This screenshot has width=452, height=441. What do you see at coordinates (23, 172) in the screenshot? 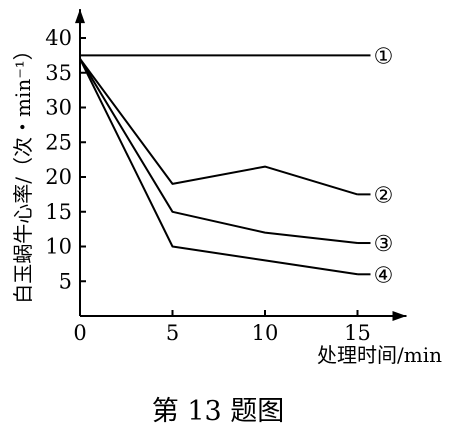
I see `y-axis-label: 白玉蜗牛心率/（次・min⁻¹）` at bounding box center [23, 172].